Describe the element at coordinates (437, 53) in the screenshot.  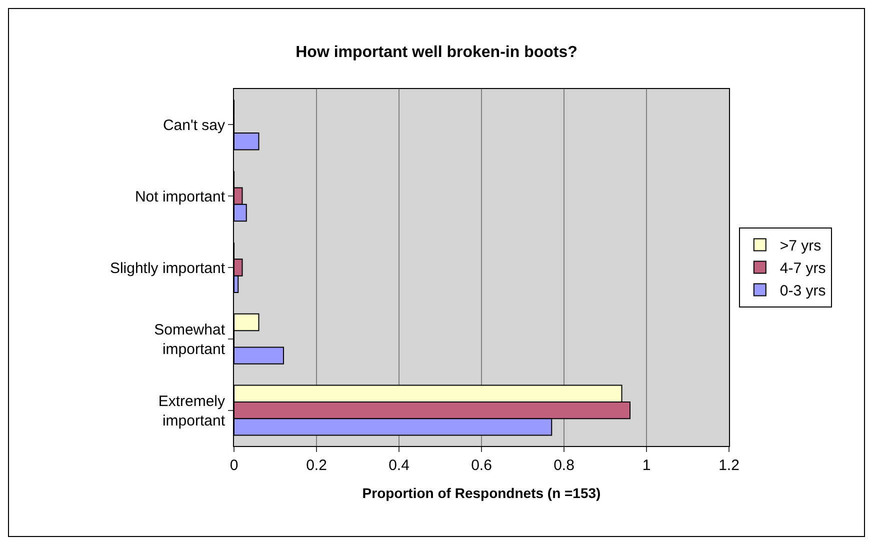
I see `chart-title: How important well broken-in boots?` at that location.